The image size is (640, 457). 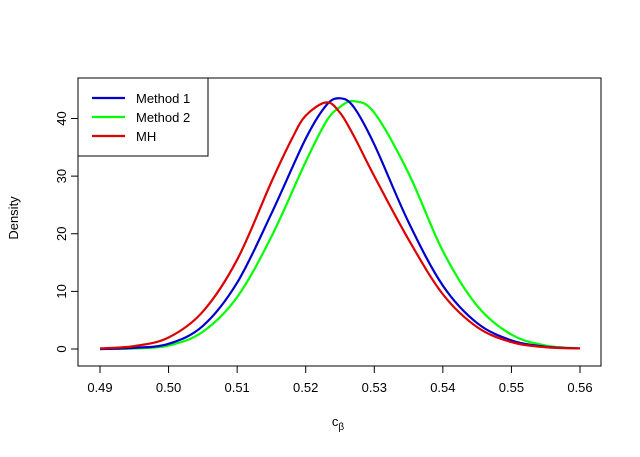 I want to click on x-axis-label-base: c, so click(x=335, y=421).